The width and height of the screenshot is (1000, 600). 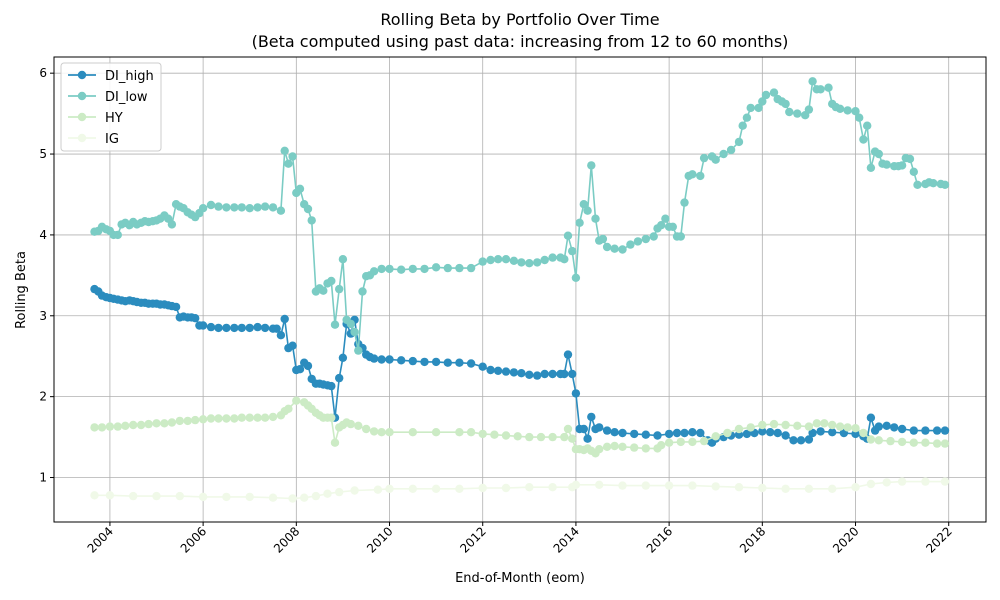 What do you see at coordinates (43, 154) in the screenshot?
I see `y-tick-label: 5` at bounding box center [43, 154].